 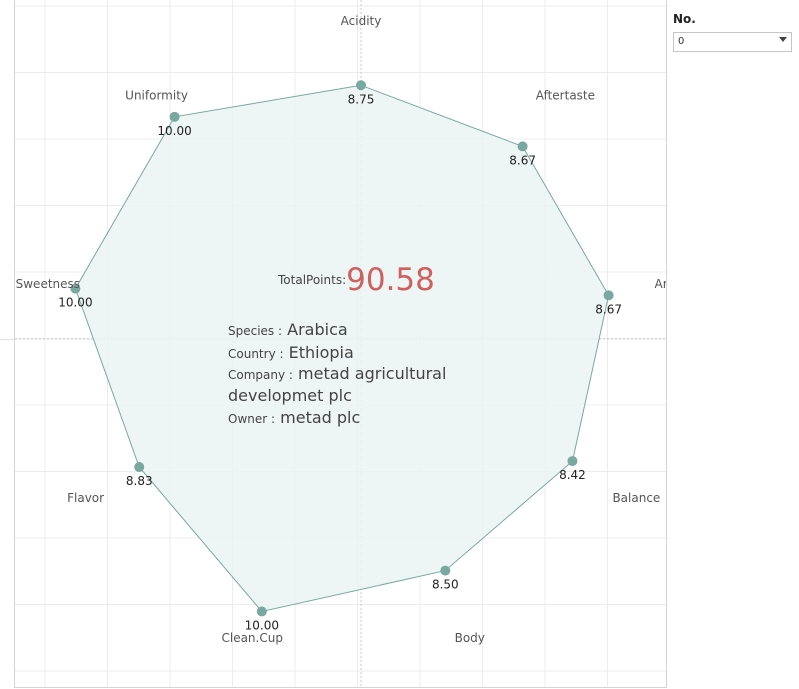 I want to click on company-row: Company : metad agricultural, so click(x=337, y=374).